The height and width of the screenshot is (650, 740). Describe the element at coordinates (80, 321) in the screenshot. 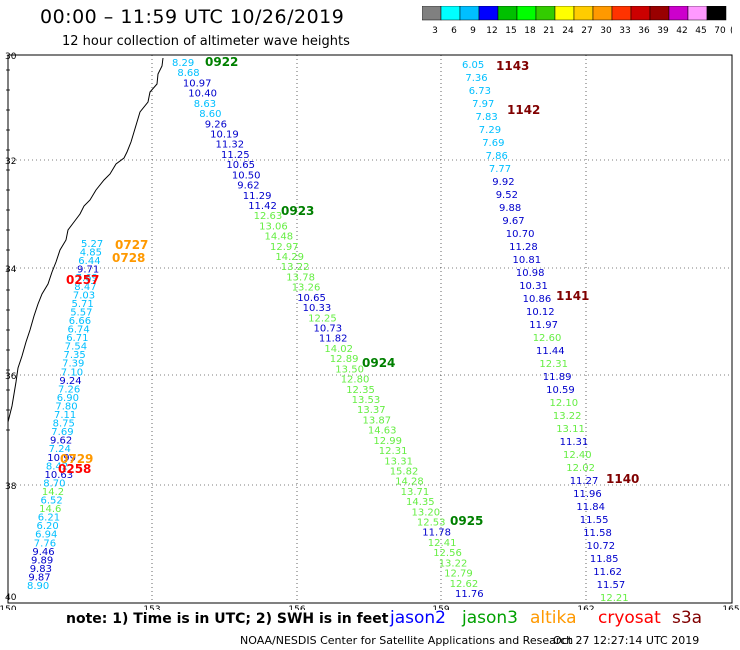

I see `swh-value-label: 6.66` at that location.